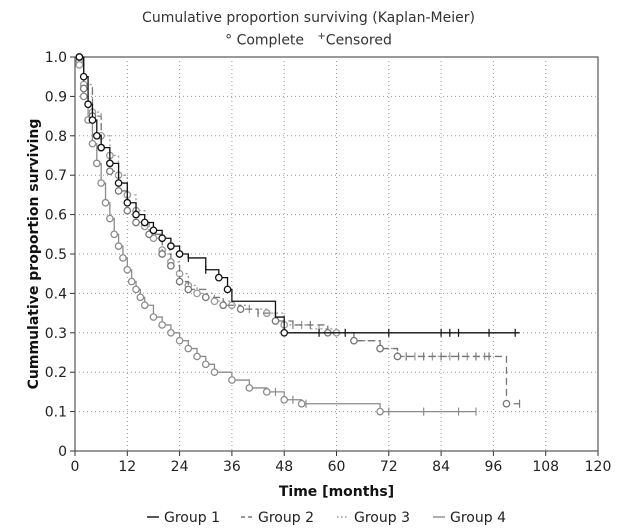 The image size is (617, 532). I want to click on legend-label: Group 4, so click(478, 518).